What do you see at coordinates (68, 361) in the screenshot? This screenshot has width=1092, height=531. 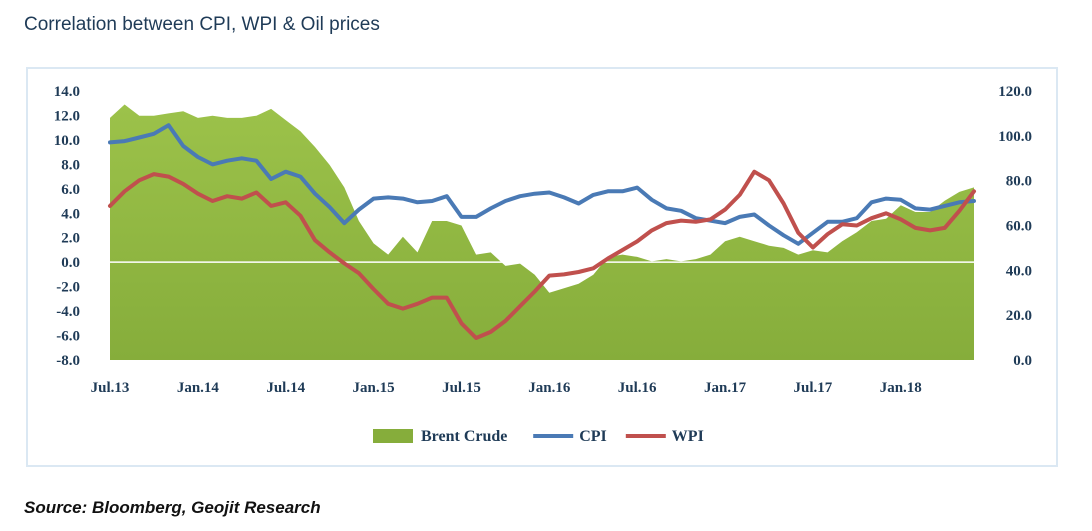 I see `left-tick-label: -8.0` at bounding box center [68, 361].